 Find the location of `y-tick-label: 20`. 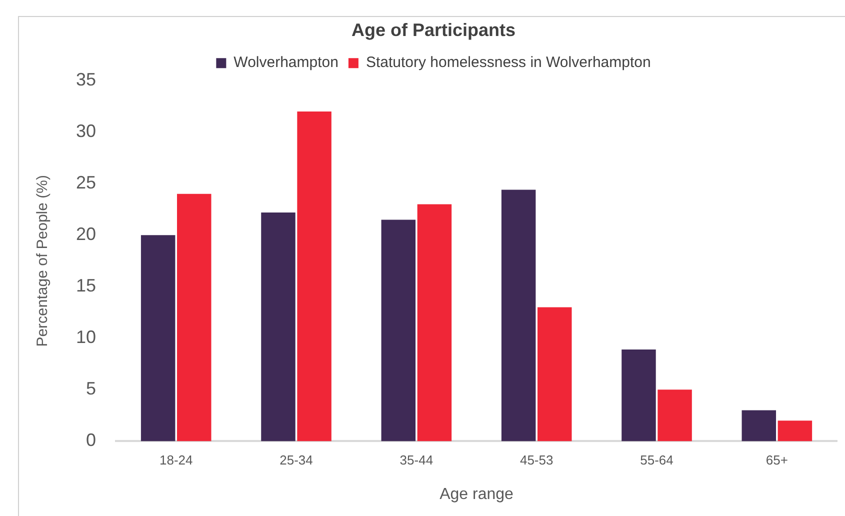

y-tick-label: 20 is located at coordinates (86, 234).